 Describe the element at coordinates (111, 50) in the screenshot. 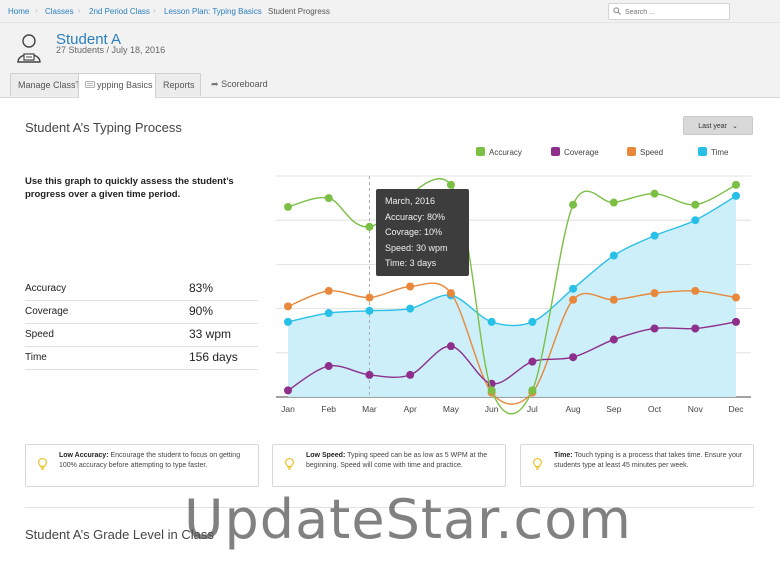

I see `student-meta: 27 Students / July 18, 2016` at that location.